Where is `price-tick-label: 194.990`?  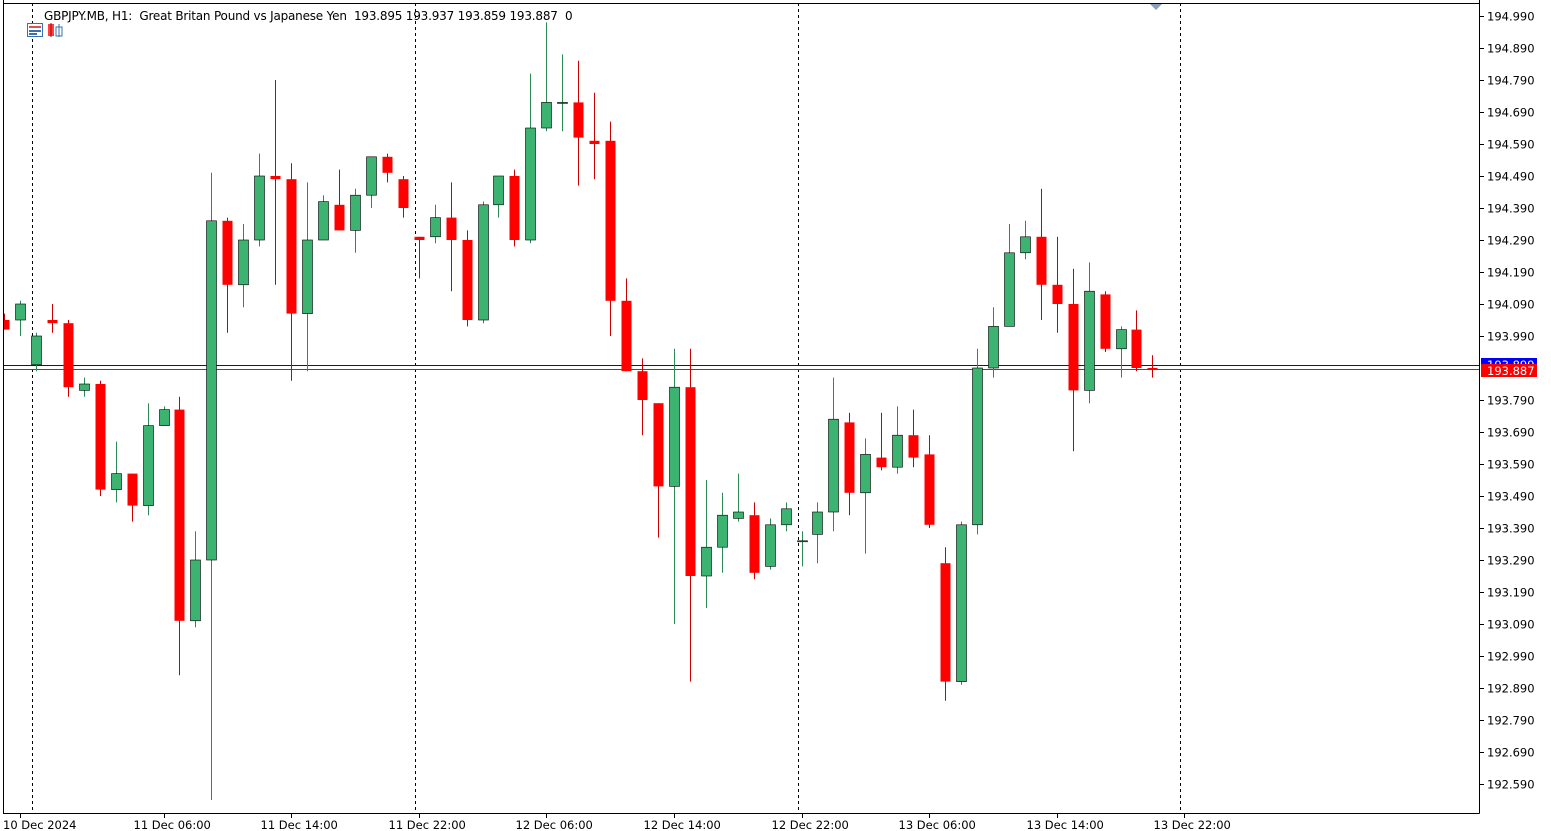 price-tick-label: 194.990 is located at coordinates (1511, 17).